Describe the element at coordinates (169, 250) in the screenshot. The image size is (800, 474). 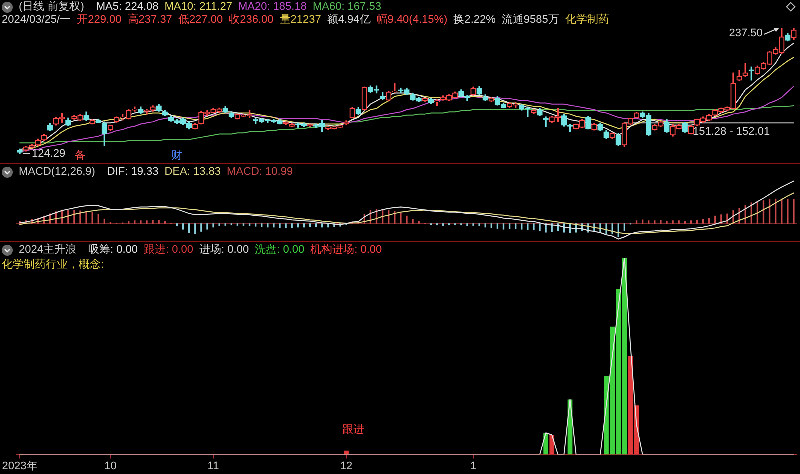
I see `text: 跟进: 0.00` at that location.